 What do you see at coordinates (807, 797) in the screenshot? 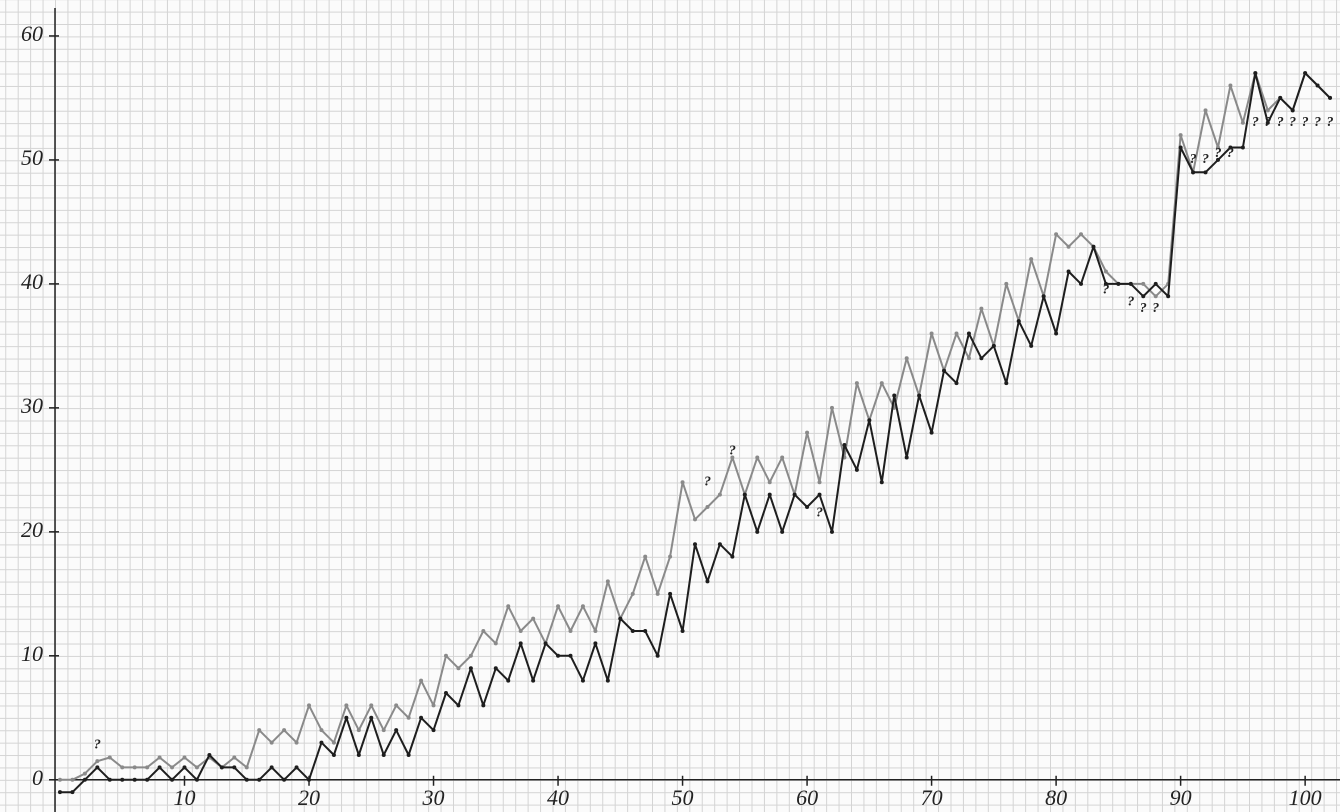
I see `x-tick-label: 60` at bounding box center [807, 797].